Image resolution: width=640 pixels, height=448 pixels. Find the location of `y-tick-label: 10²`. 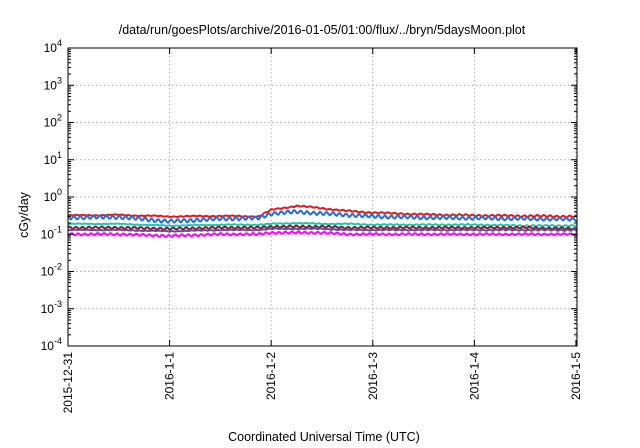

y-tick-label: 10² is located at coordinates (53, 121).